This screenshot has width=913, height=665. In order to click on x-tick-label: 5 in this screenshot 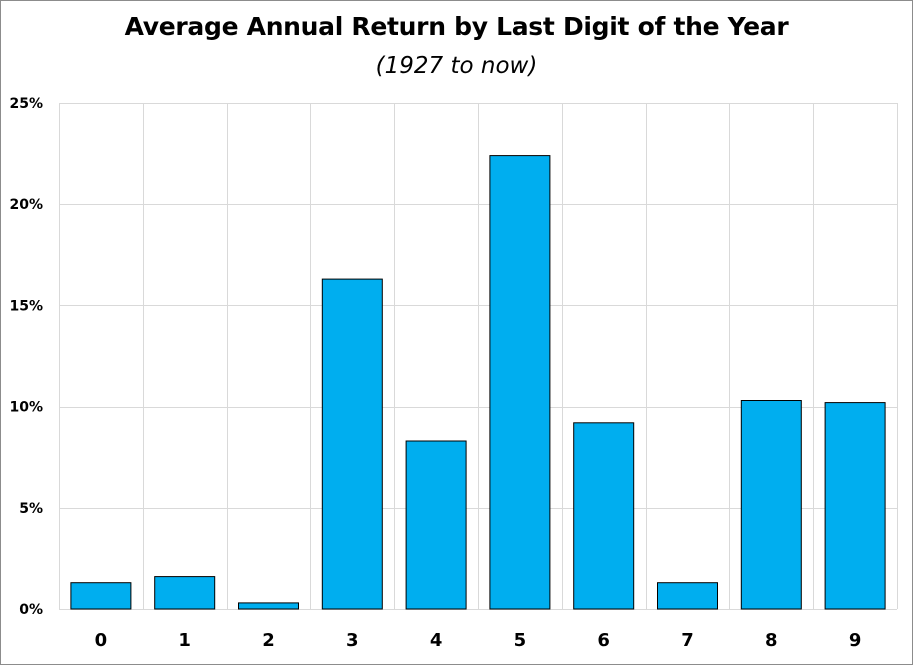, I will do `click(520, 640)`.